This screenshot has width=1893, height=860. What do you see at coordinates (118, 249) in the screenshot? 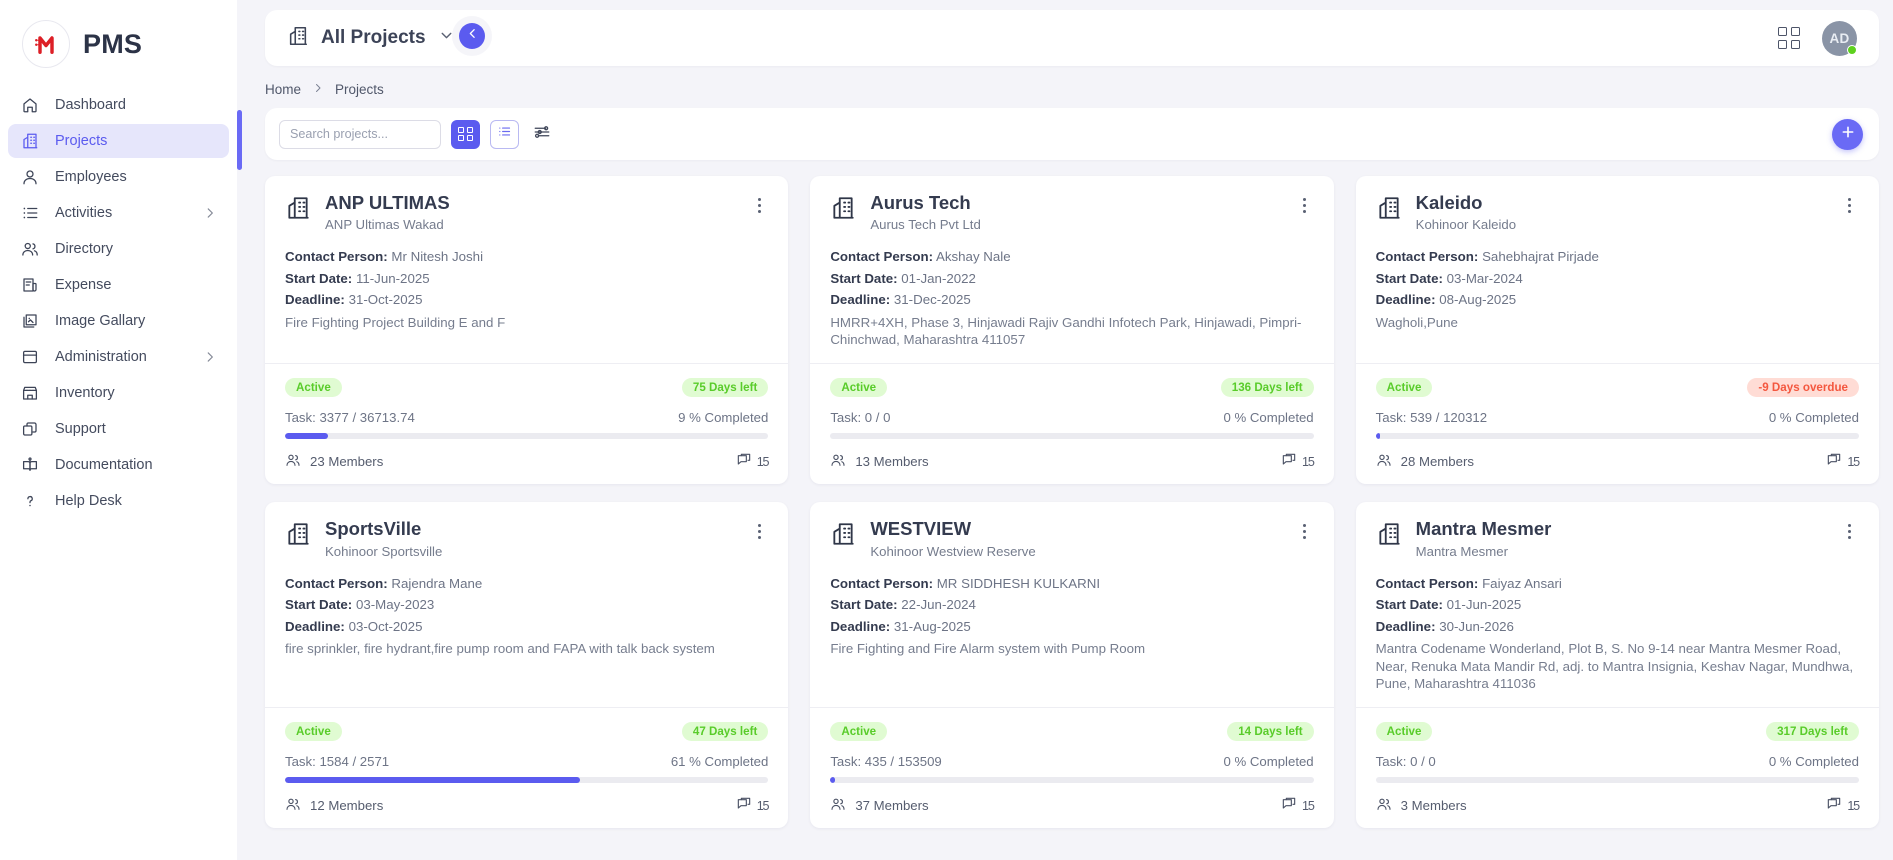
I see `sidebar-item-directory: Directory` at bounding box center [118, 249].